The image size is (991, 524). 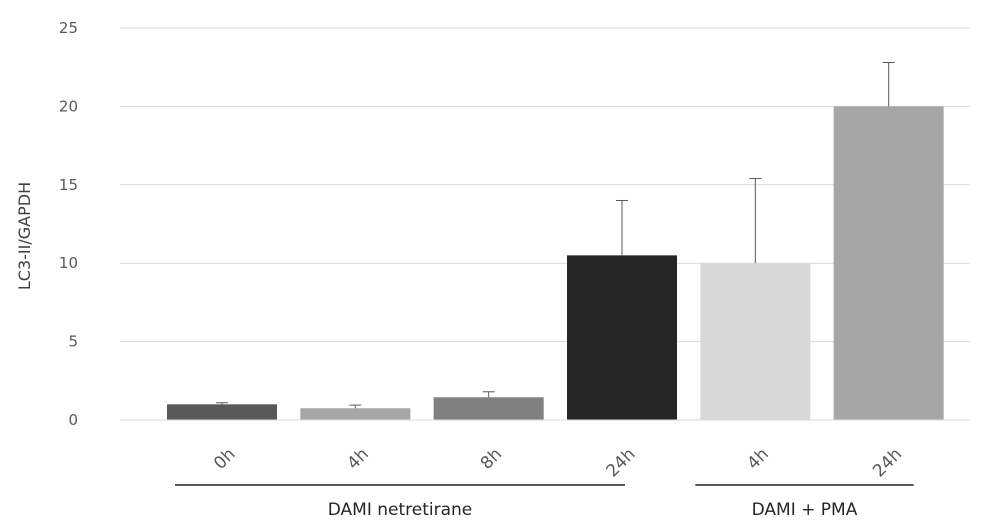 I want to click on y-tick-label: 10, so click(x=68, y=263).